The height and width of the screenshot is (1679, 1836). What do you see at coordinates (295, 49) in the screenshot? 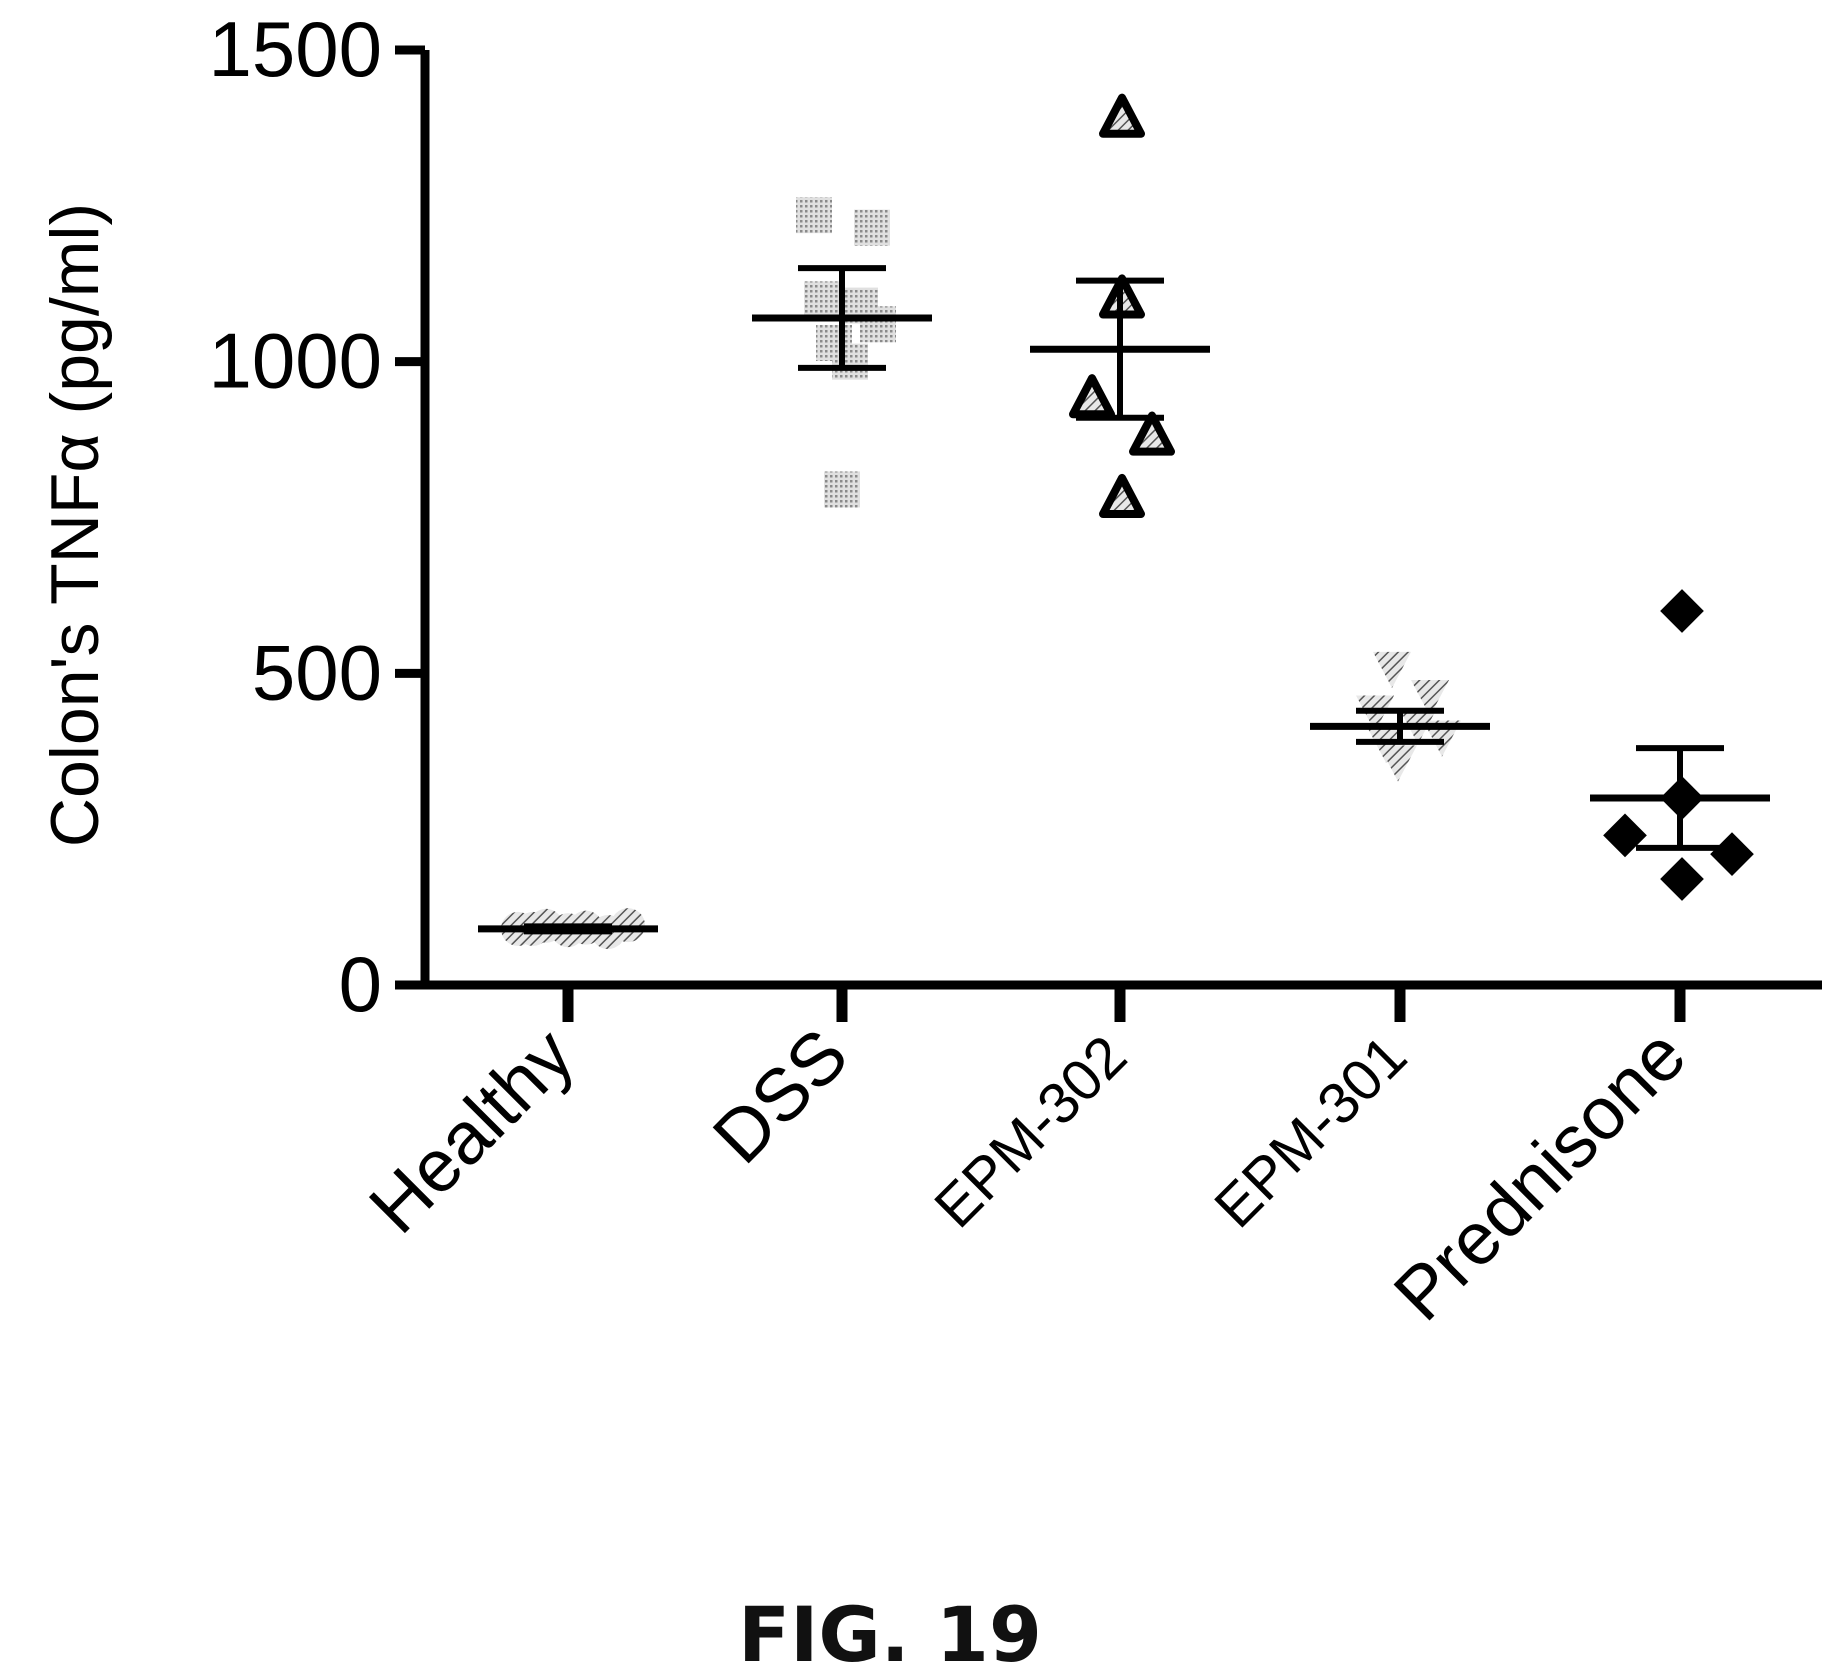
I see `y-tick-label: 1500` at bounding box center [295, 49].